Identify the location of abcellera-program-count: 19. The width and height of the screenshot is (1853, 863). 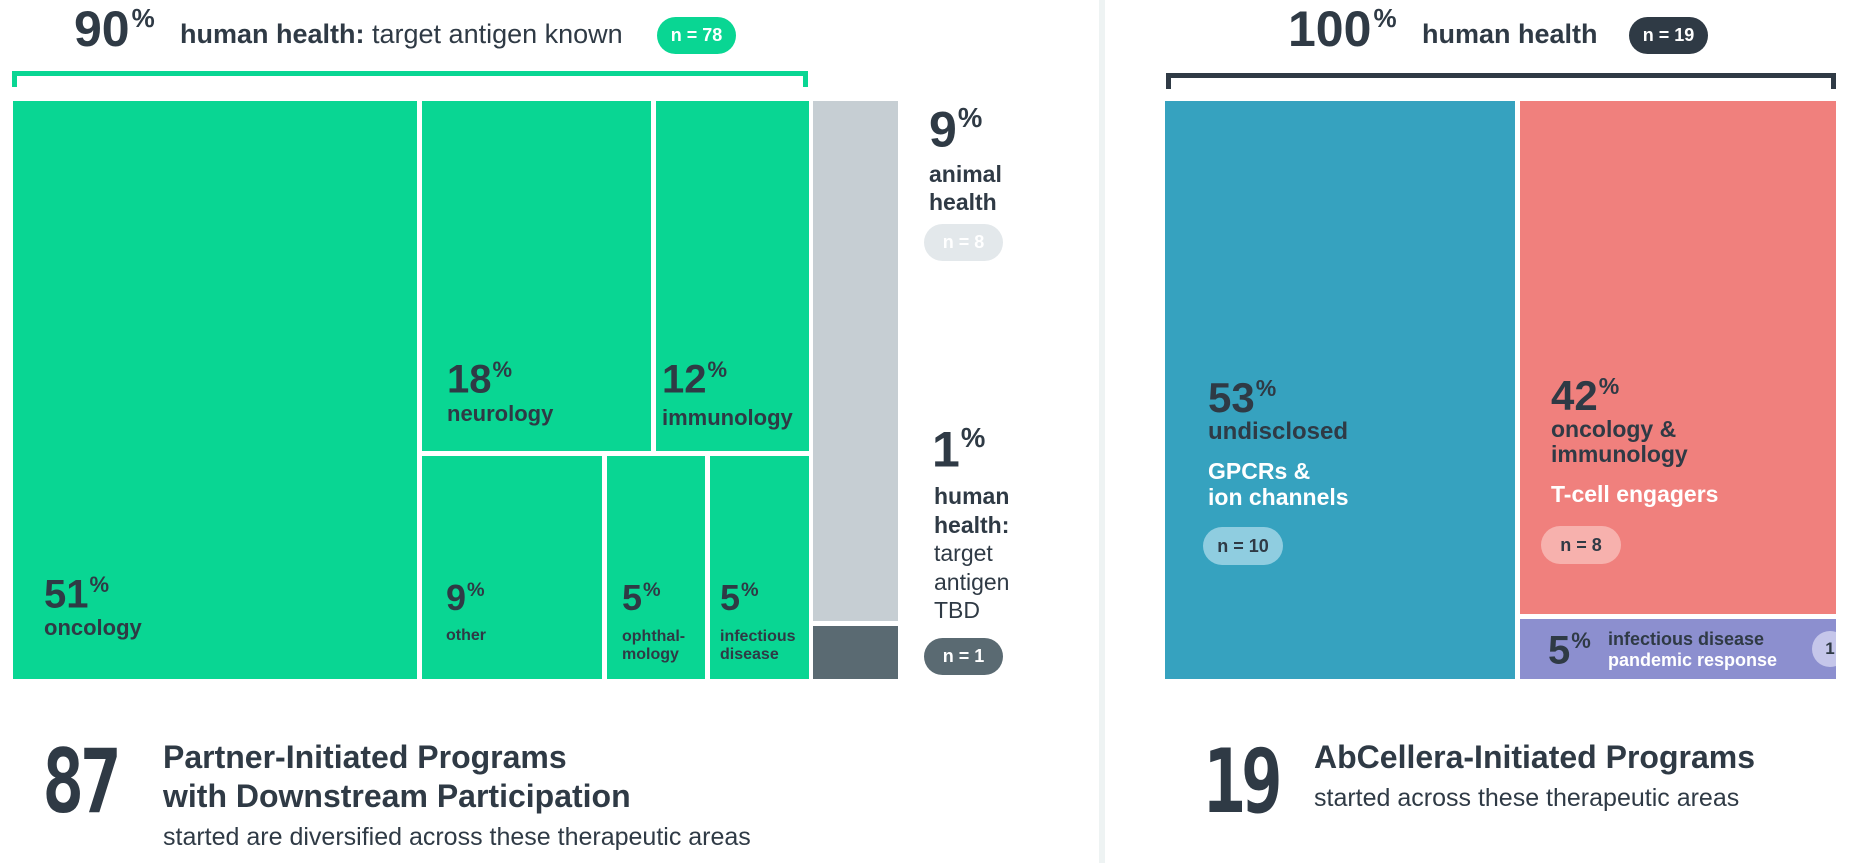
(1243, 781).